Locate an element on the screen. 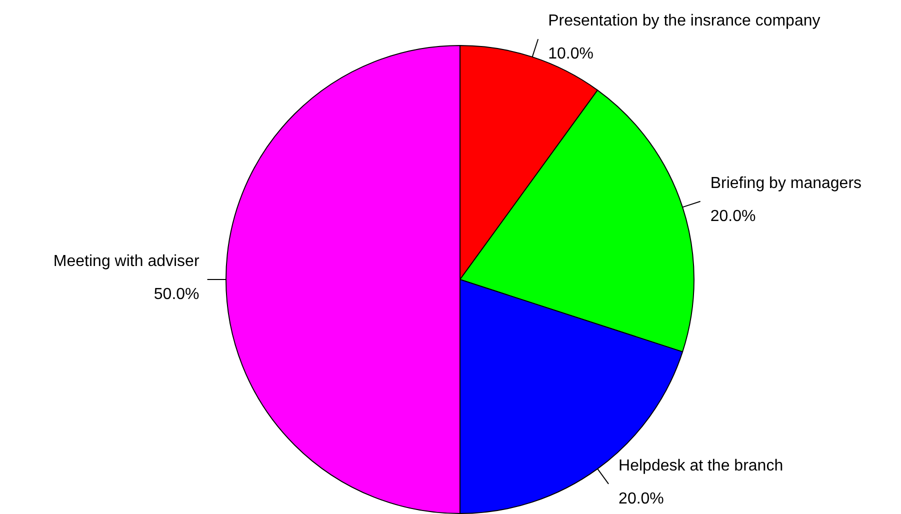  slice-label: Briefing by managers is located at coordinates (786, 183).